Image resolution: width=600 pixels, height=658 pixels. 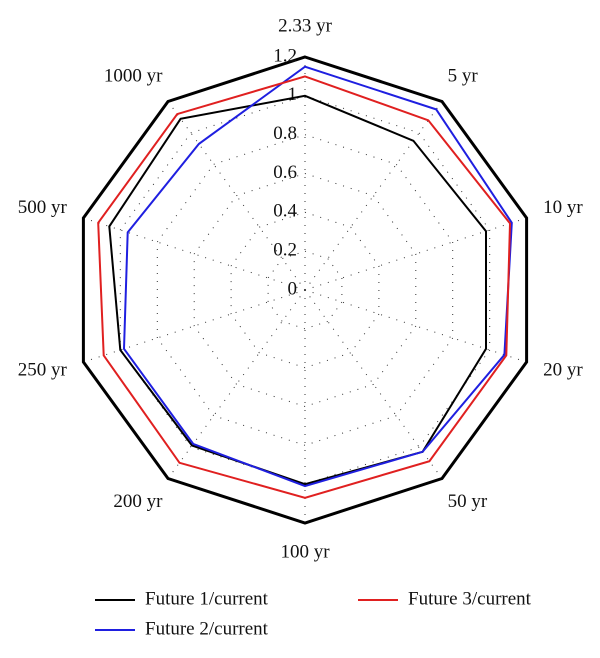 What do you see at coordinates (285, 133) in the screenshot?
I see `tick-label: 0.8` at bounding box center [285, 133].